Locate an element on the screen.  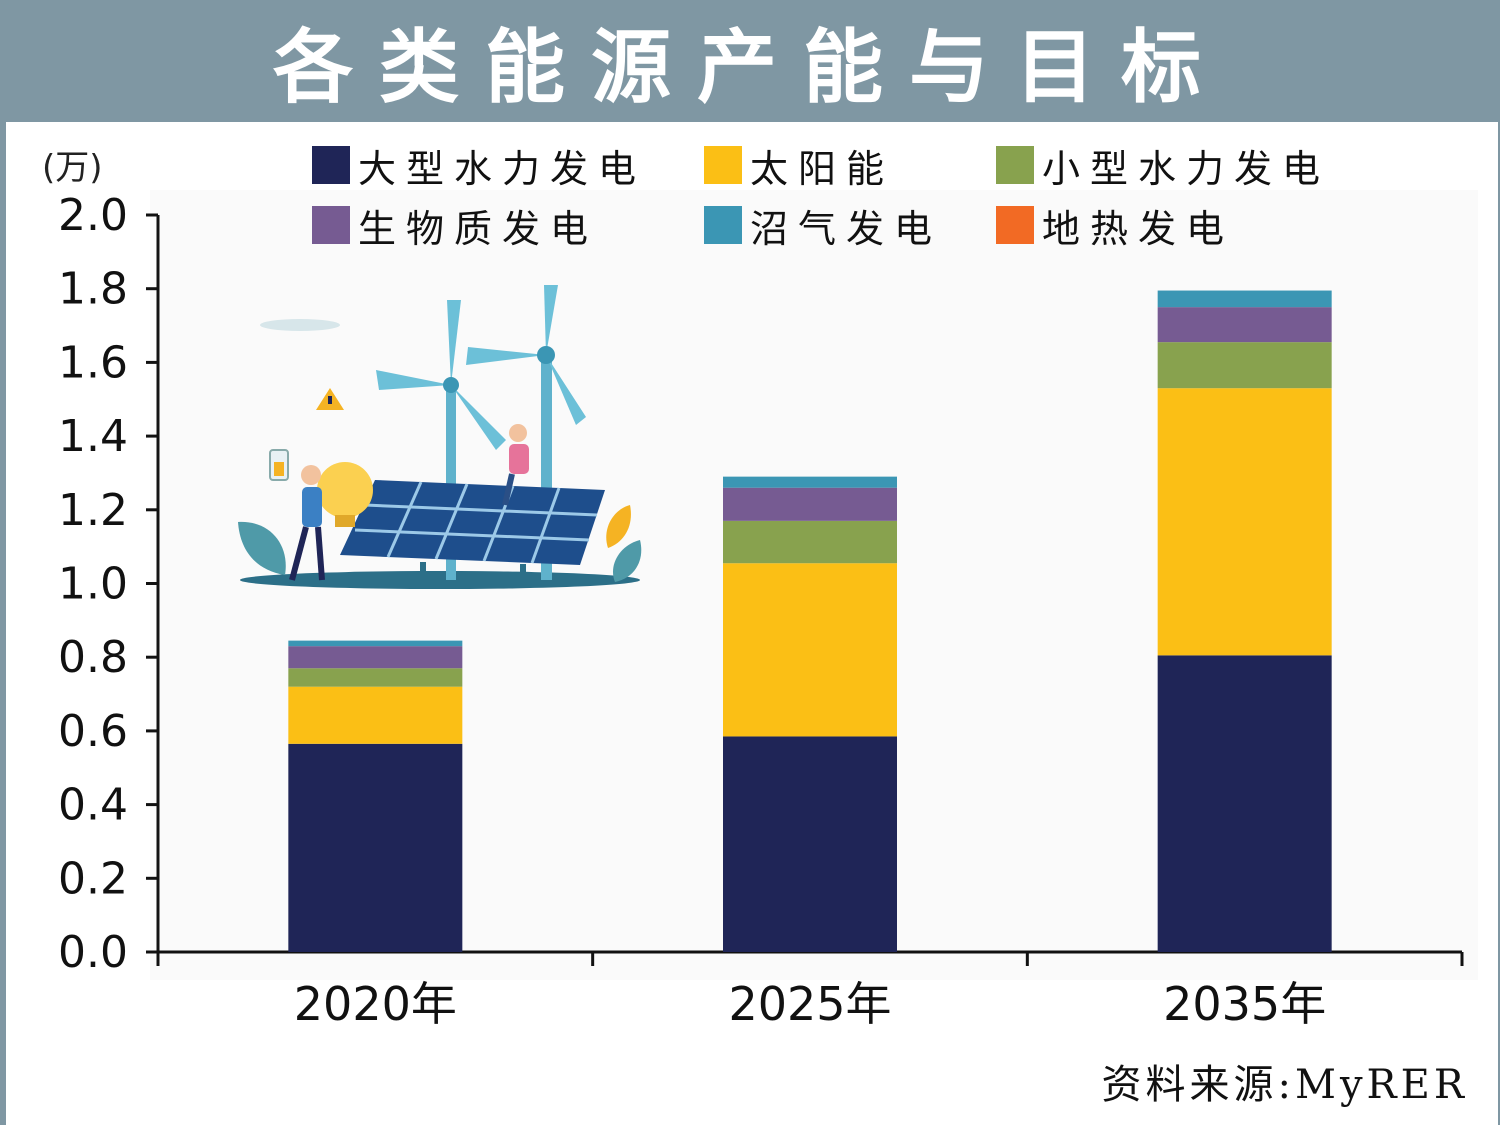
y-tick-label: 0.8 is located at coordinates (93, 657).